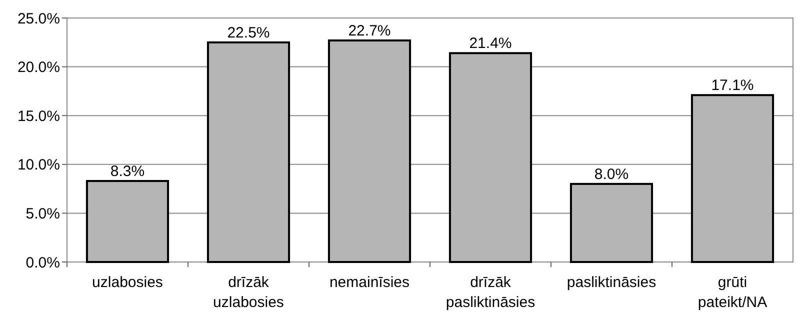 This screenshot has height=322, width=800. Describe the element at coordinates (38, 67) in the screenshot. I see `y-tick-label: 20.0%` at that location.